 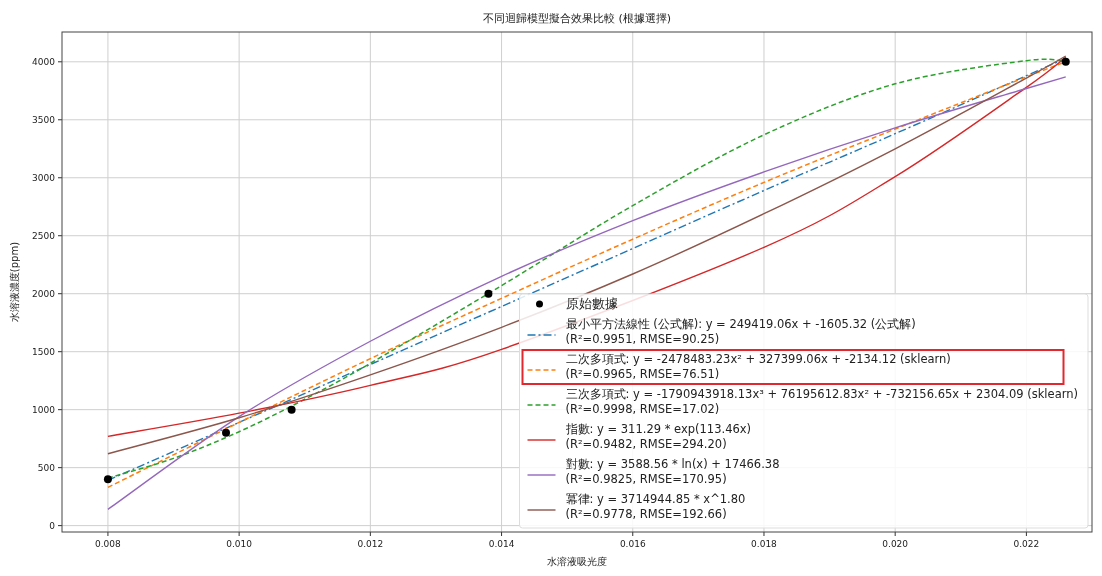 What do you see at coordinates (44, 294) in the screenshot?
I see `y-tick-label: 2000` at bounding box center [44, 294].